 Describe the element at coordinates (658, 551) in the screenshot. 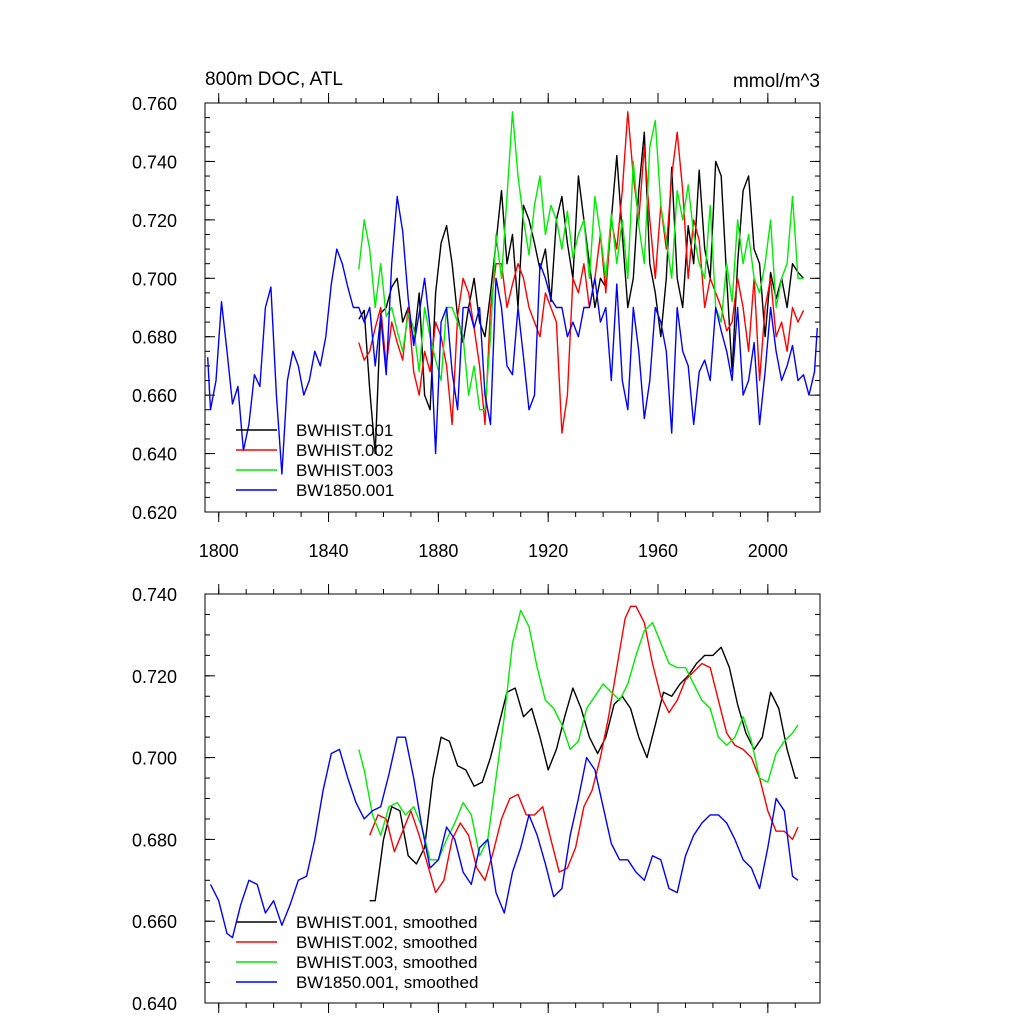

I see `top-x-tick-label: 1960` at that location.